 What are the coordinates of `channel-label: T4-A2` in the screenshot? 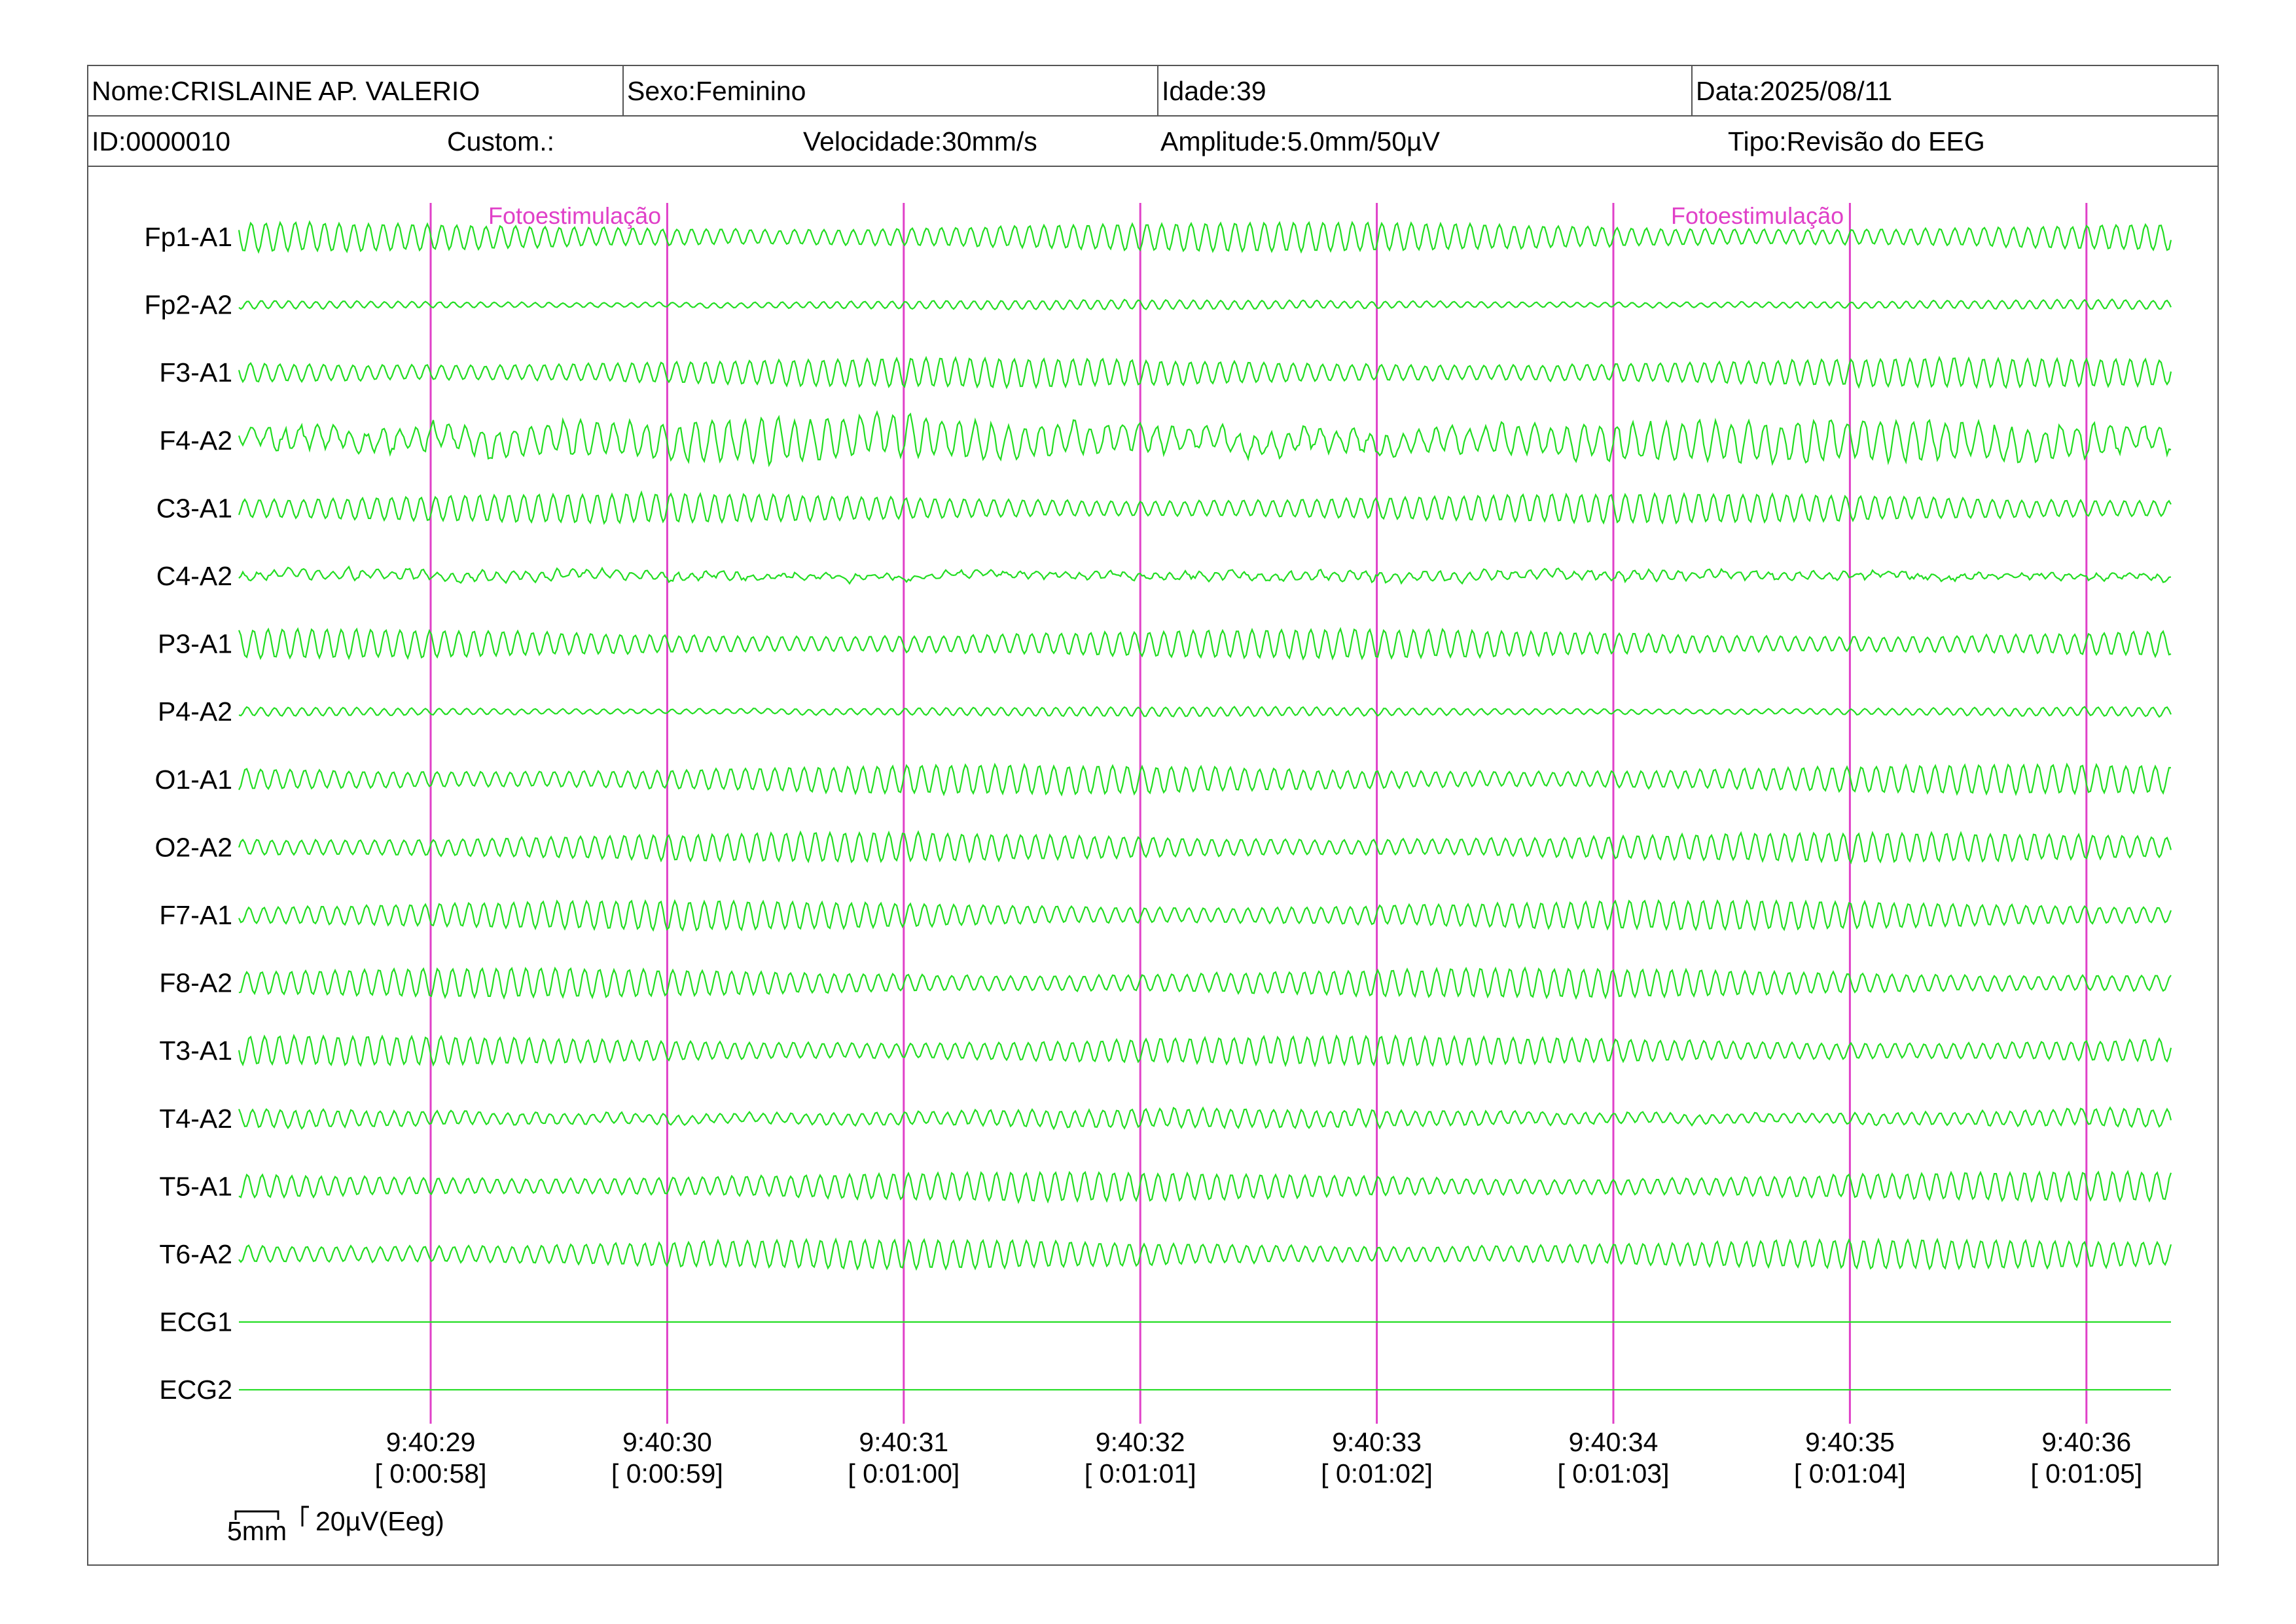 It's located at (195, 1119).